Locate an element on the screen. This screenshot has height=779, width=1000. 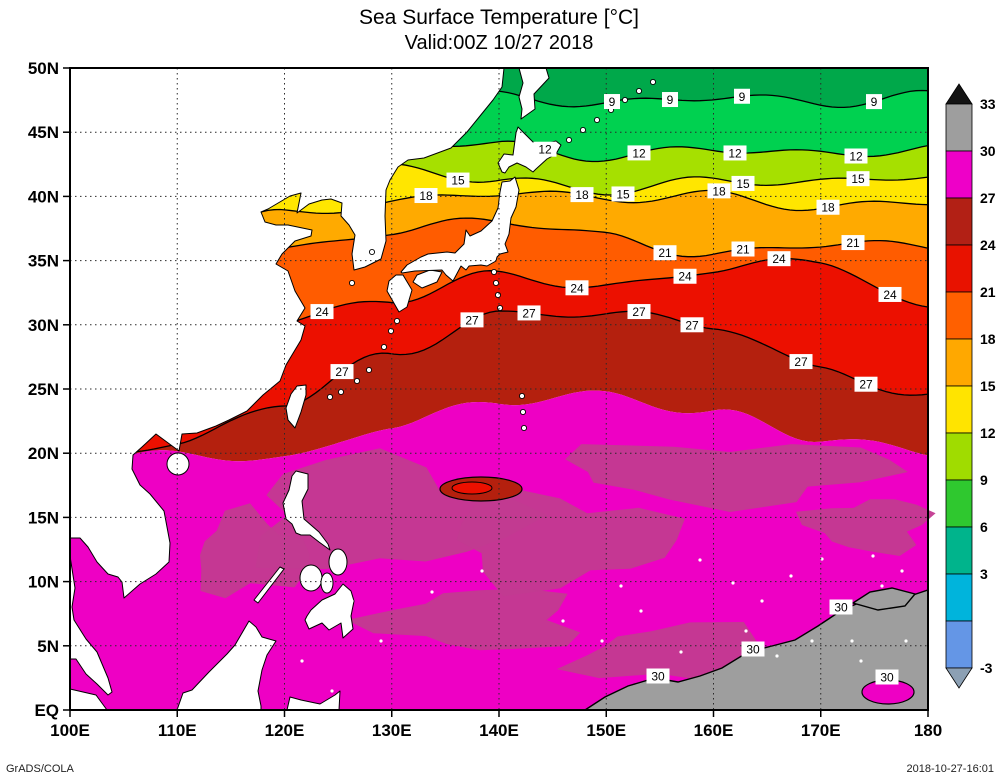
land-cebu is located at coordinates (327, 583).